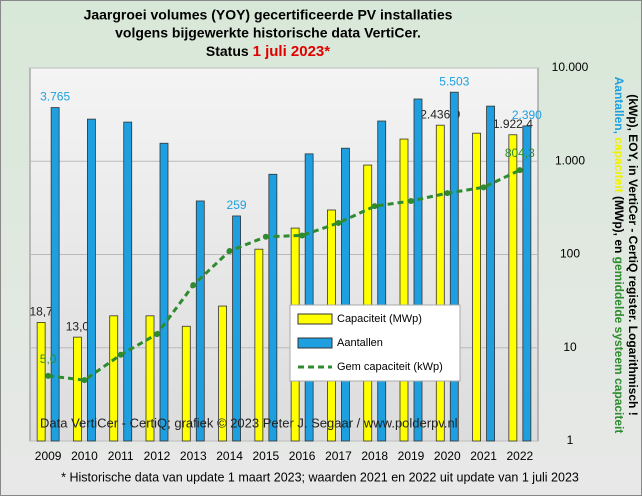 This screenshot has height=501, width=642. Describe the element at coordinates (619, 345) in the screenshot. I see `y-axis-label-part: gemiddelde systeem capaciteit` at that location.